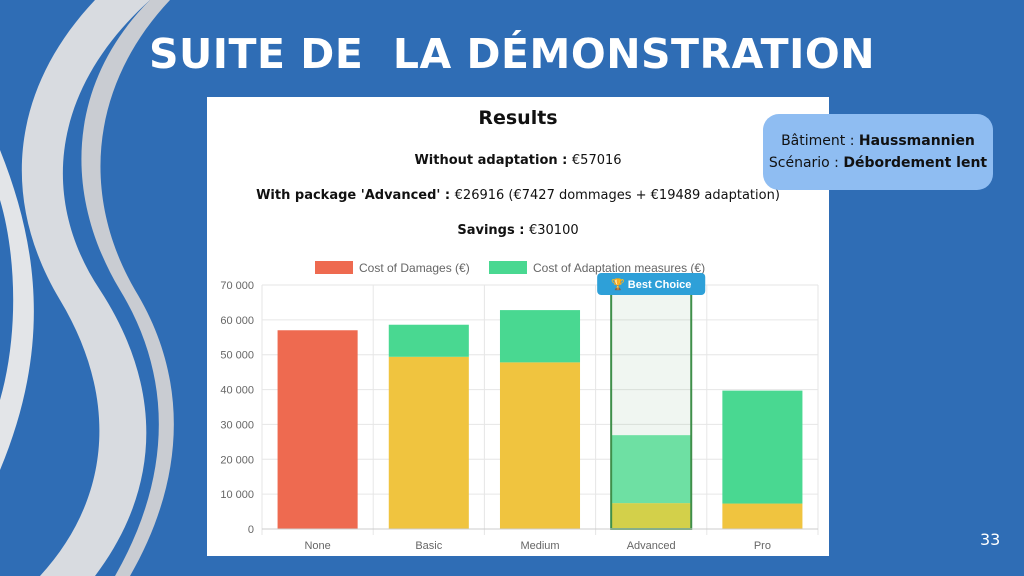  Describe the element at coordinates (237, 460) in the screenshot. I see `y-tick-label: 20 000` at that location.